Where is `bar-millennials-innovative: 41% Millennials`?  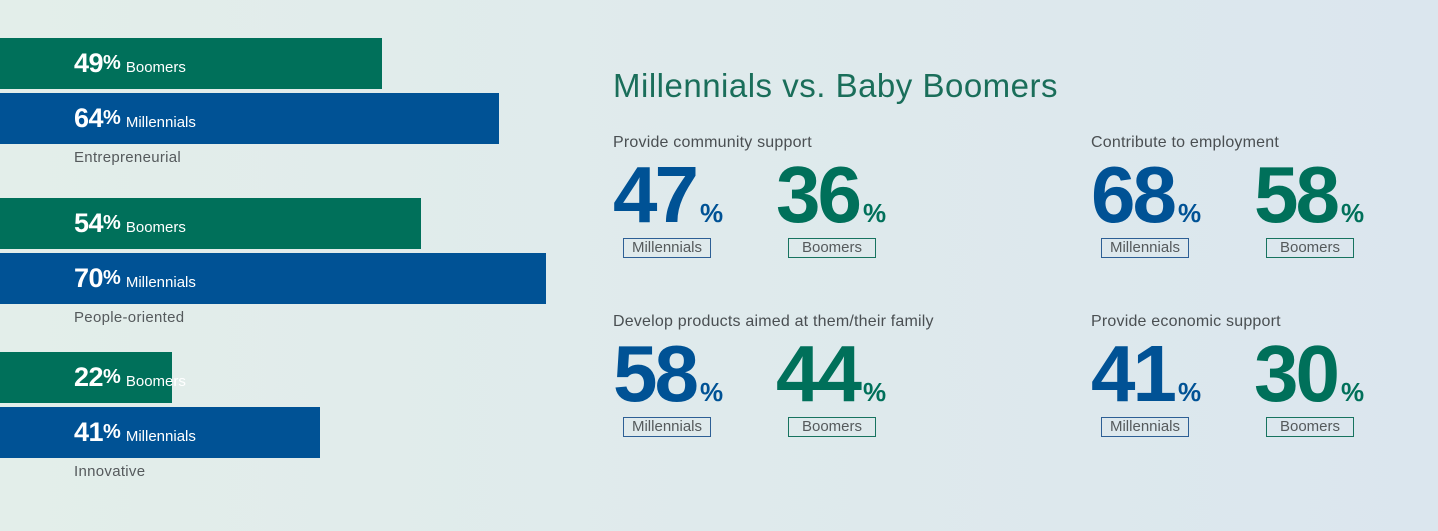
bar-millennials-innovative: 41% Millennials is located at coordinates (160, 432).